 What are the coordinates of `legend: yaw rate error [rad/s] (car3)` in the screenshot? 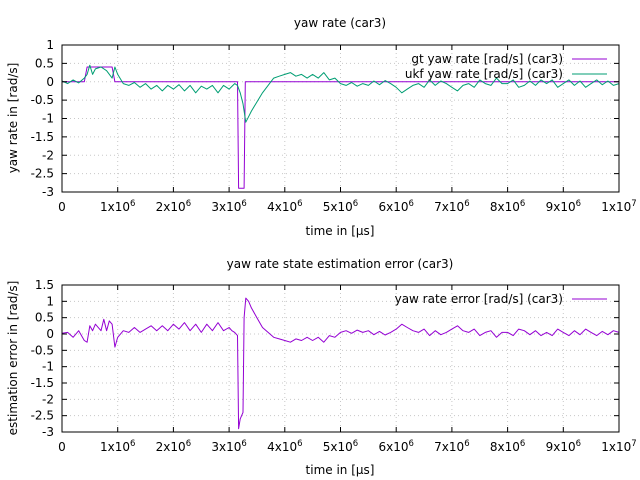 It's located at (501, 299).